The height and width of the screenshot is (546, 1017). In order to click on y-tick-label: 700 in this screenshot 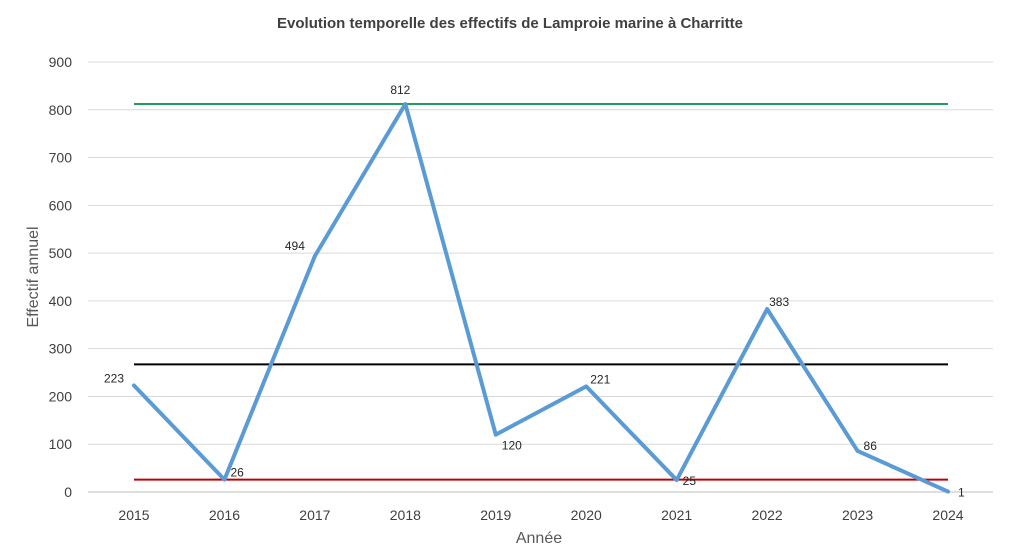, I will do `click(61, 158)`.